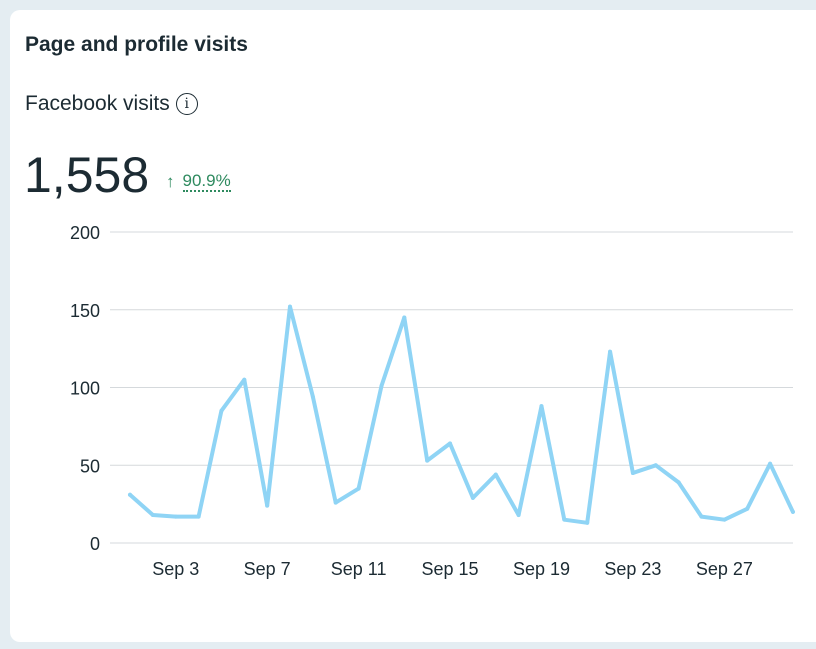 Image resolution: width=816 pixels, height=649 pixels. I want to click on trend-percent: 90.9%, so click(206, 181).